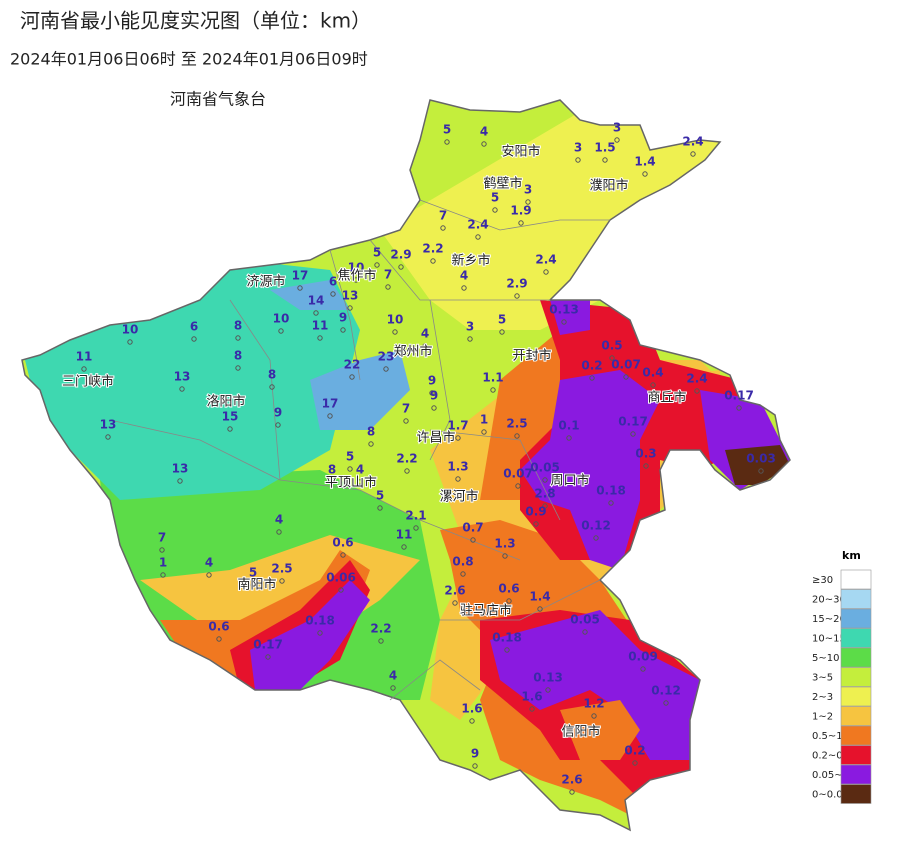  Describe the element at coordinates (88, 382) in the screenshot. I see `city-name: 三门峡市` at that location.